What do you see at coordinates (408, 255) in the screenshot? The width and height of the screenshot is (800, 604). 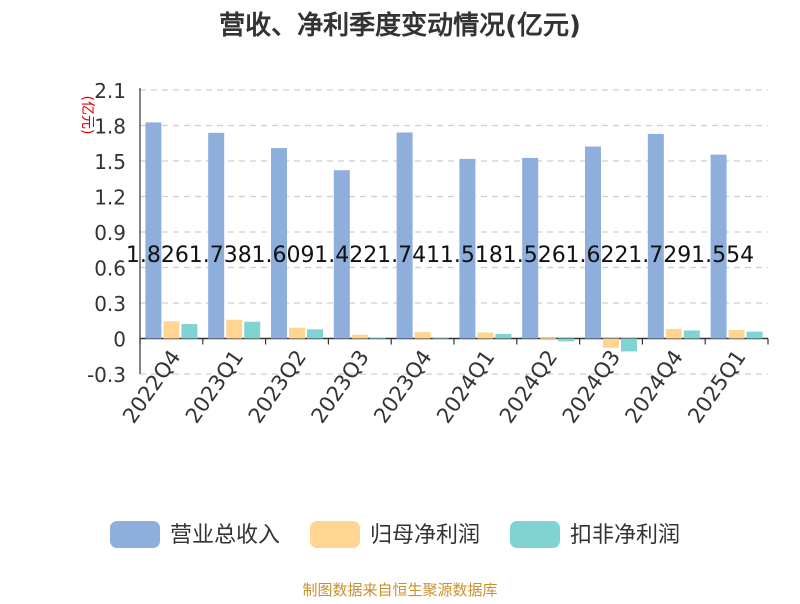 I see `data-label: 1.741` at bounding box center [408, 255].